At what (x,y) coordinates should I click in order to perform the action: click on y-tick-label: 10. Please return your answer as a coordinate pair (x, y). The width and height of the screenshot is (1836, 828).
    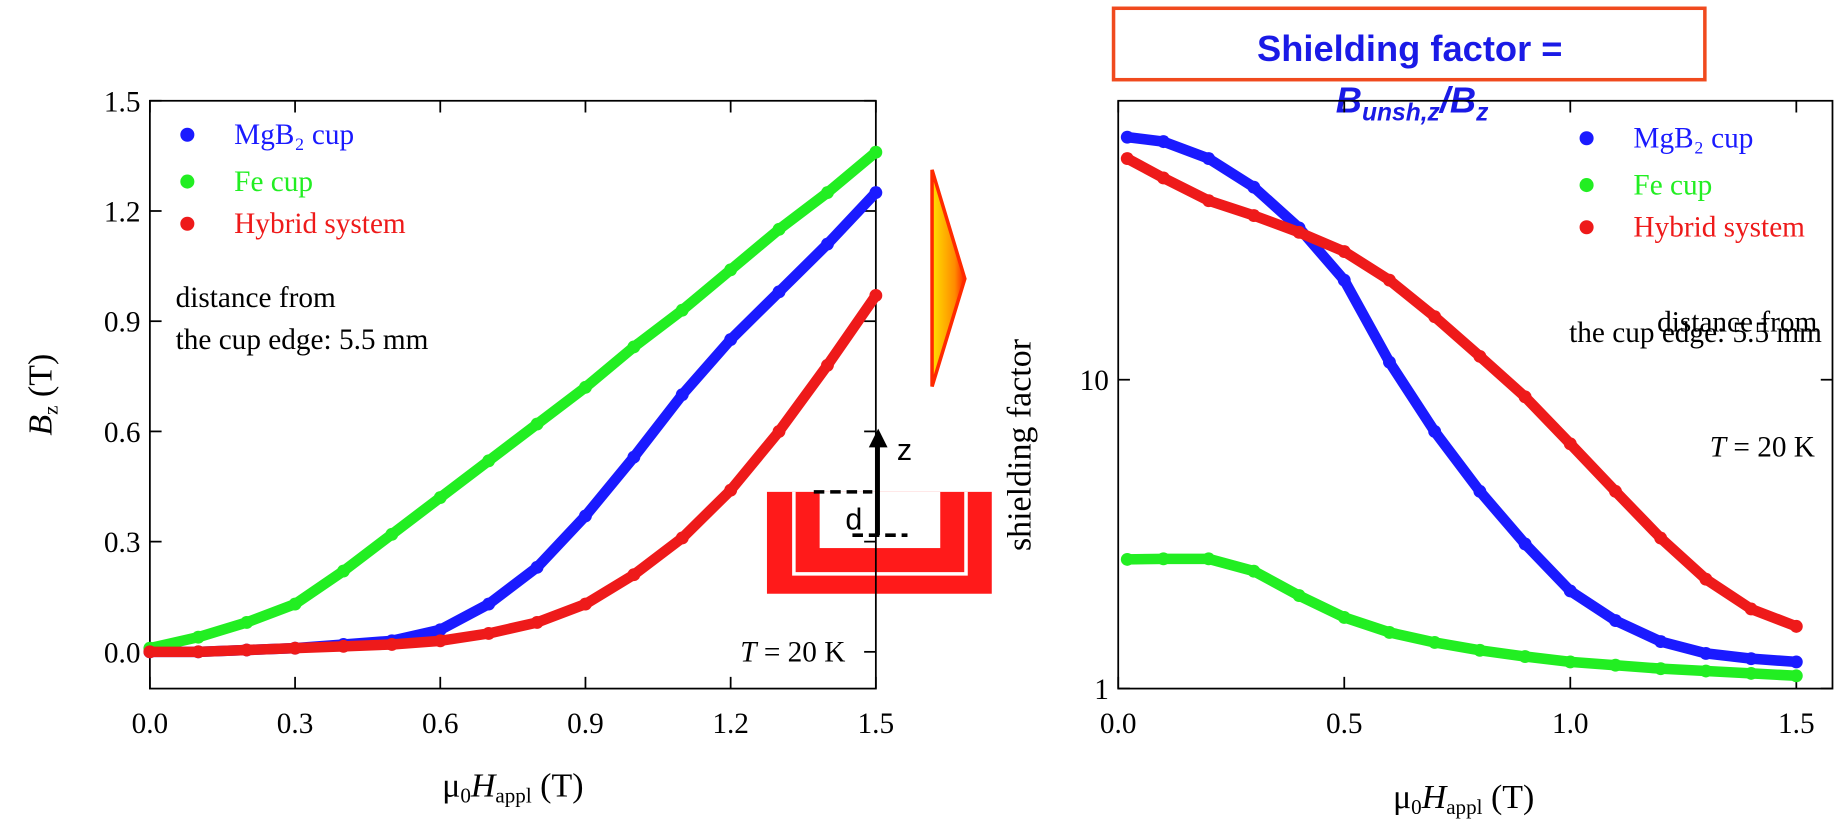
    Looking at the image, I should click on (1094, 381).